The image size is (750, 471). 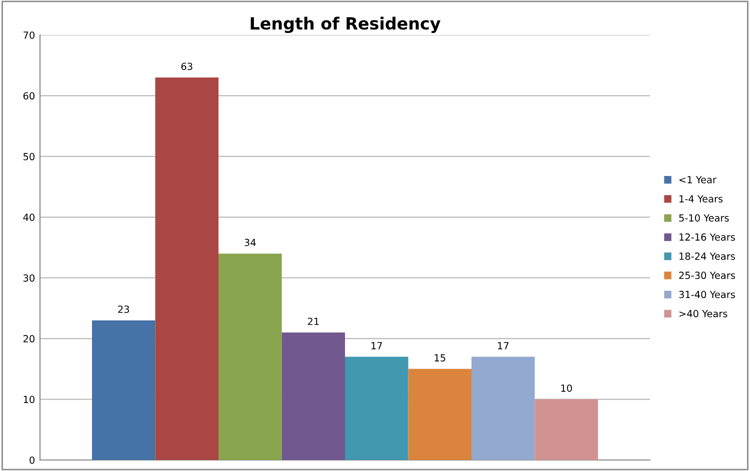 What do you see at coordinates (29, 400) in the screenshot?
I see `y-tick-label: 10` at bounding box center [29, 400].